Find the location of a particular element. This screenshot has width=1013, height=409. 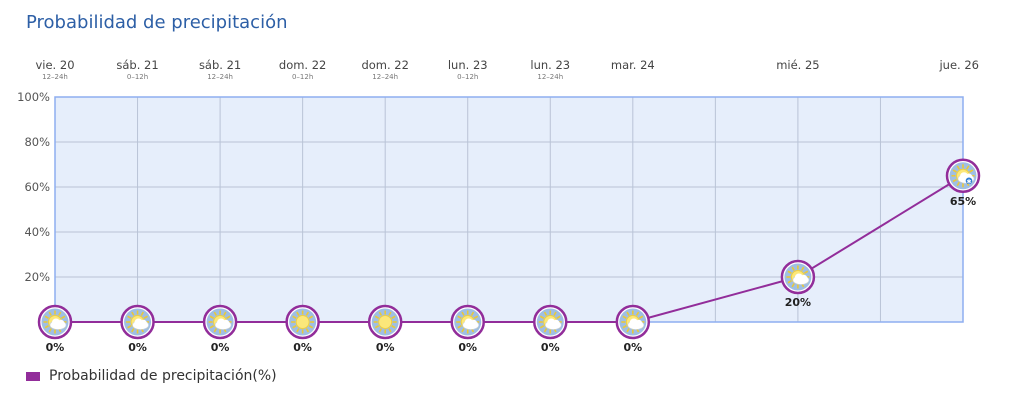

x-tick-label: sáb. 21 is located at coordinates (137, 65).